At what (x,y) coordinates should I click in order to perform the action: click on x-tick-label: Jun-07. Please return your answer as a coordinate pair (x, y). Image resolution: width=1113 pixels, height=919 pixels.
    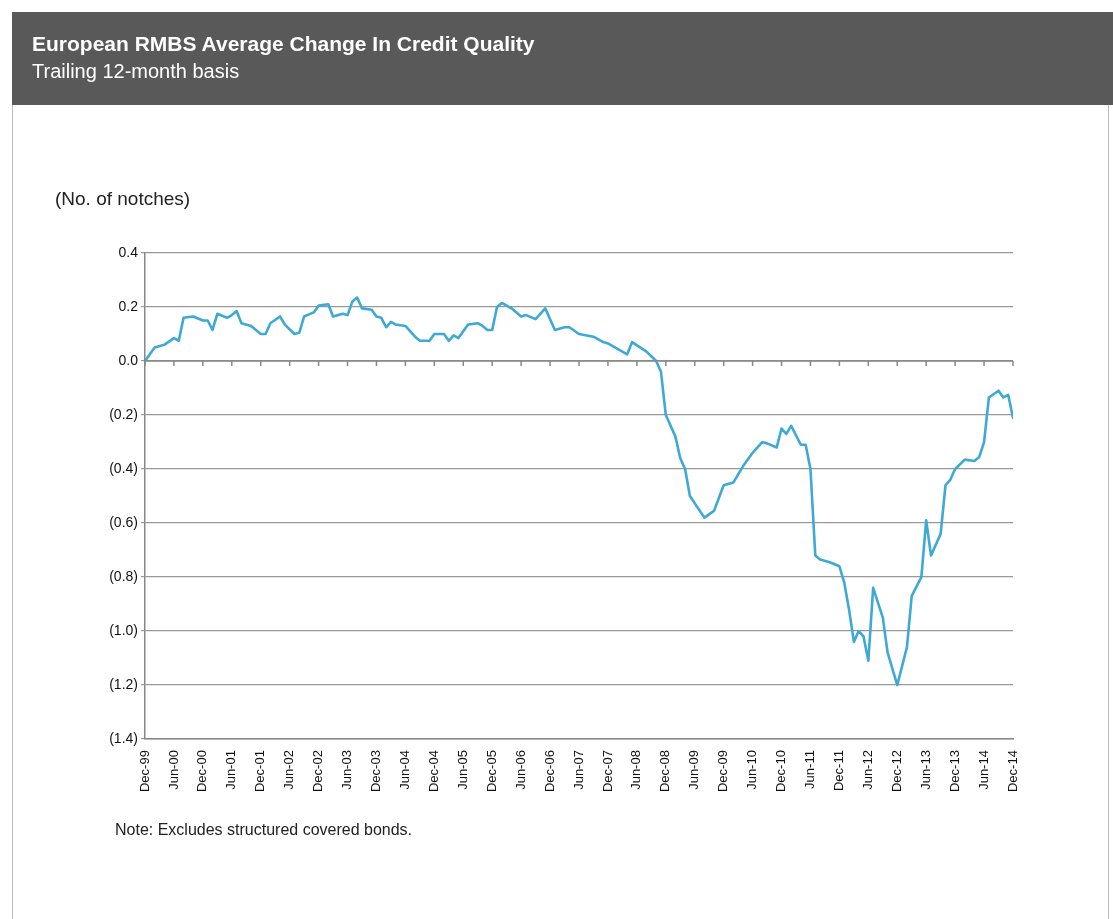
    Looking at the image, I should click on (578, 770).